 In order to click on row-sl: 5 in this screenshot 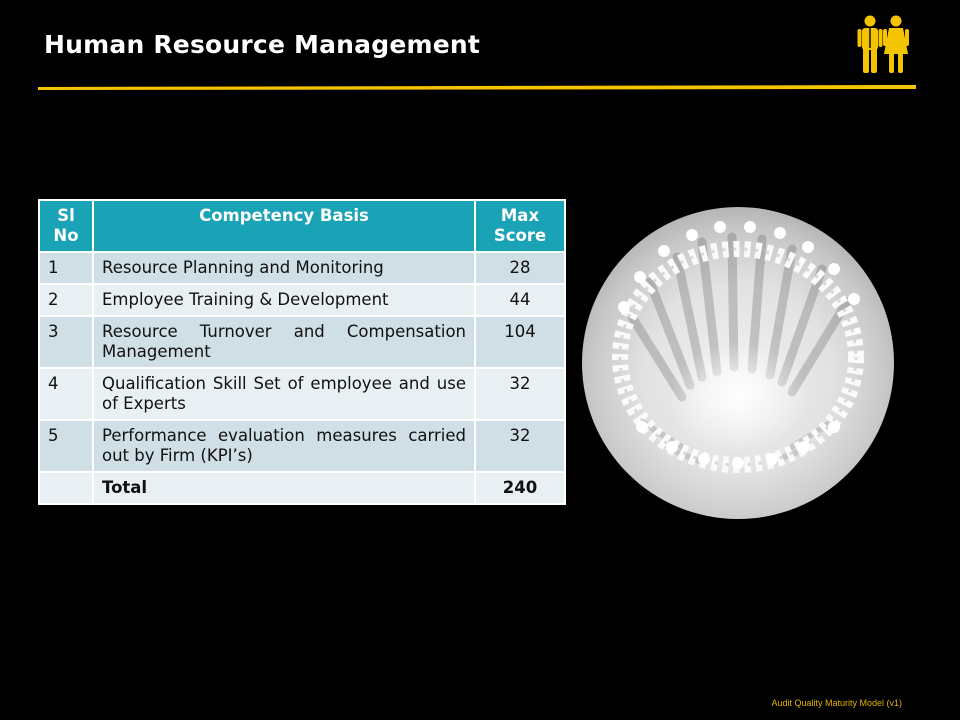, I will do `click(66, 446)`.